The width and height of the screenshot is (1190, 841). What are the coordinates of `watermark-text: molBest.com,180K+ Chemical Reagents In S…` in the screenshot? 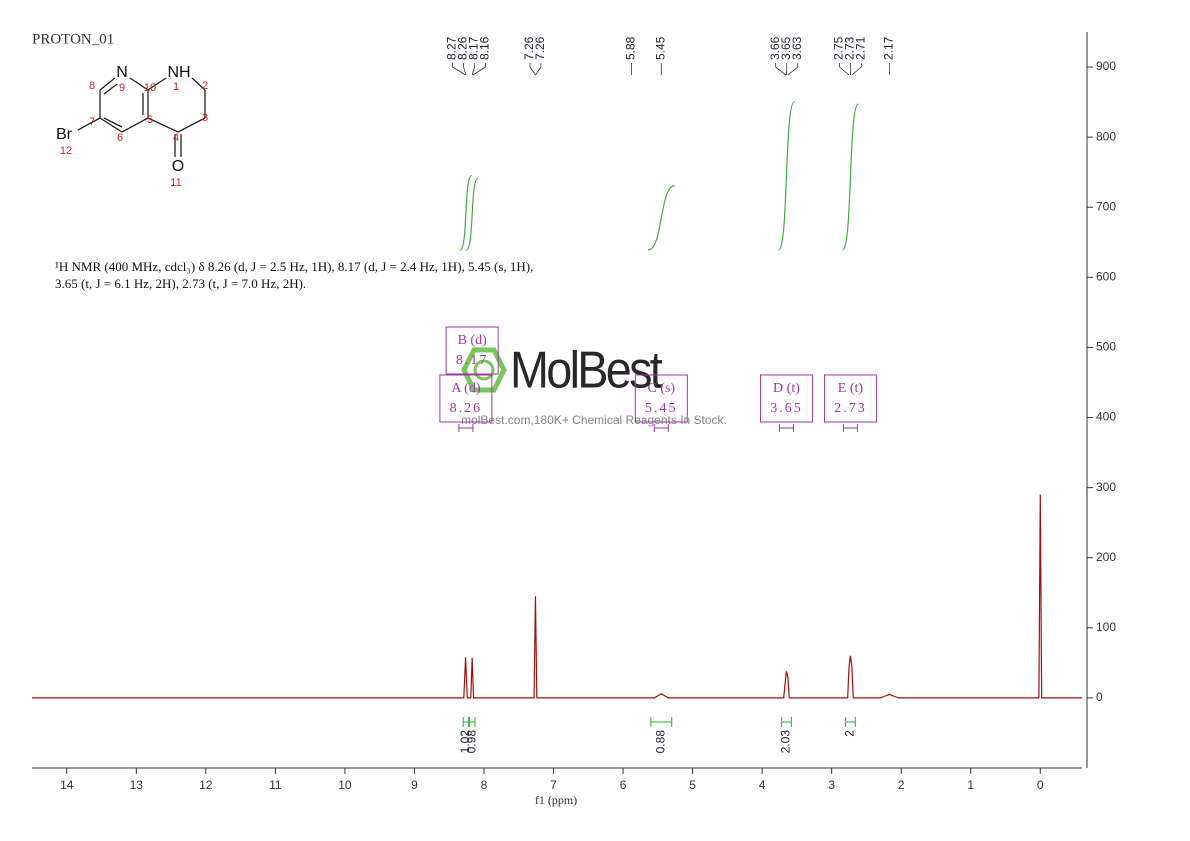 It's located at (594, 420).